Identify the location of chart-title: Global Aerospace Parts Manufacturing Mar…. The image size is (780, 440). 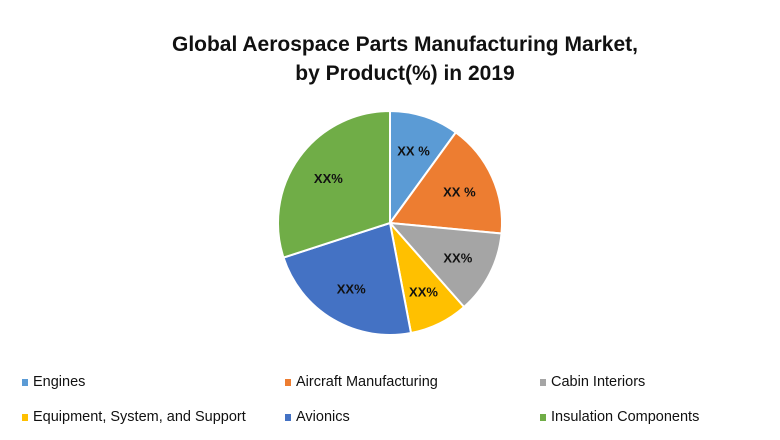
(390, 59).